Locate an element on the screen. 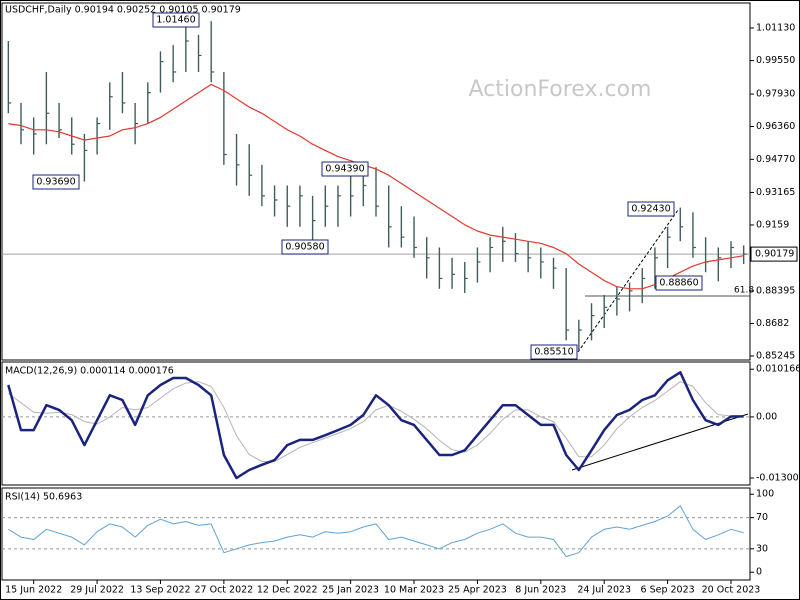 The image size is (800, 600). rsi-line is located at coordinates (376, 531).